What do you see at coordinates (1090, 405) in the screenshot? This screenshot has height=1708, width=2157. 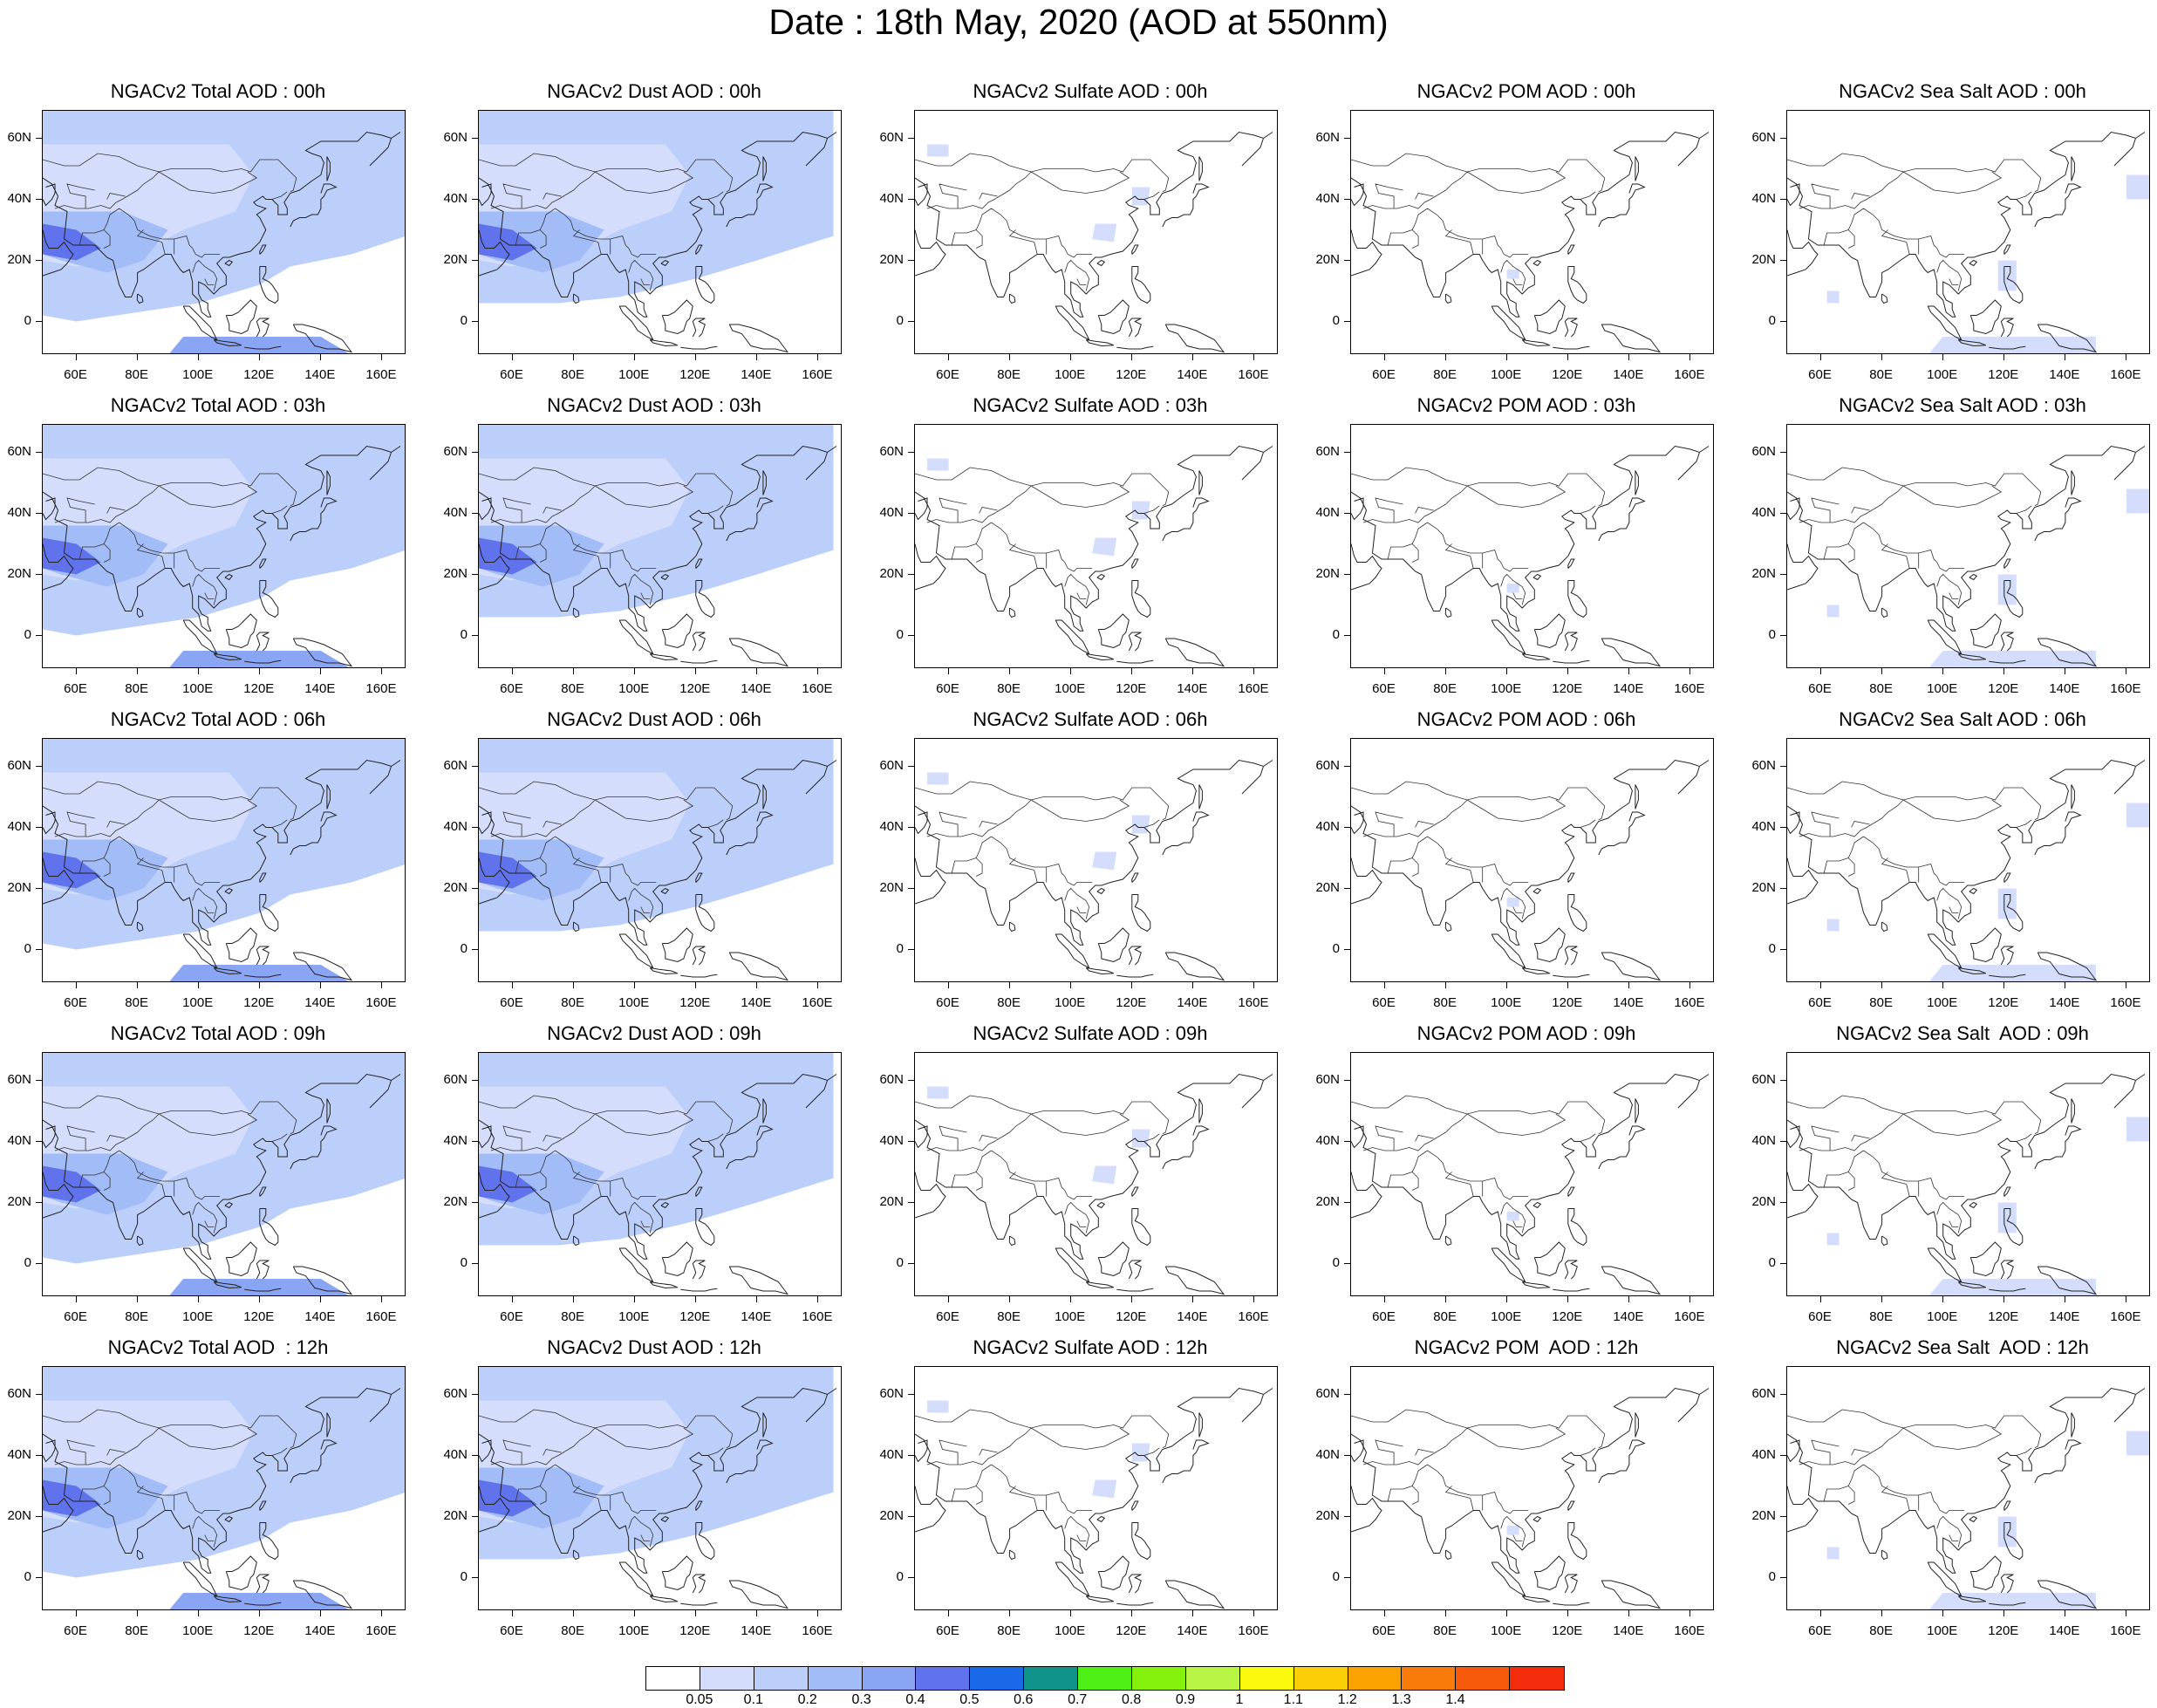 I see `panel-title: NGACv2 Sulfate AOD : 03h` at bounding box center [1090, 405].